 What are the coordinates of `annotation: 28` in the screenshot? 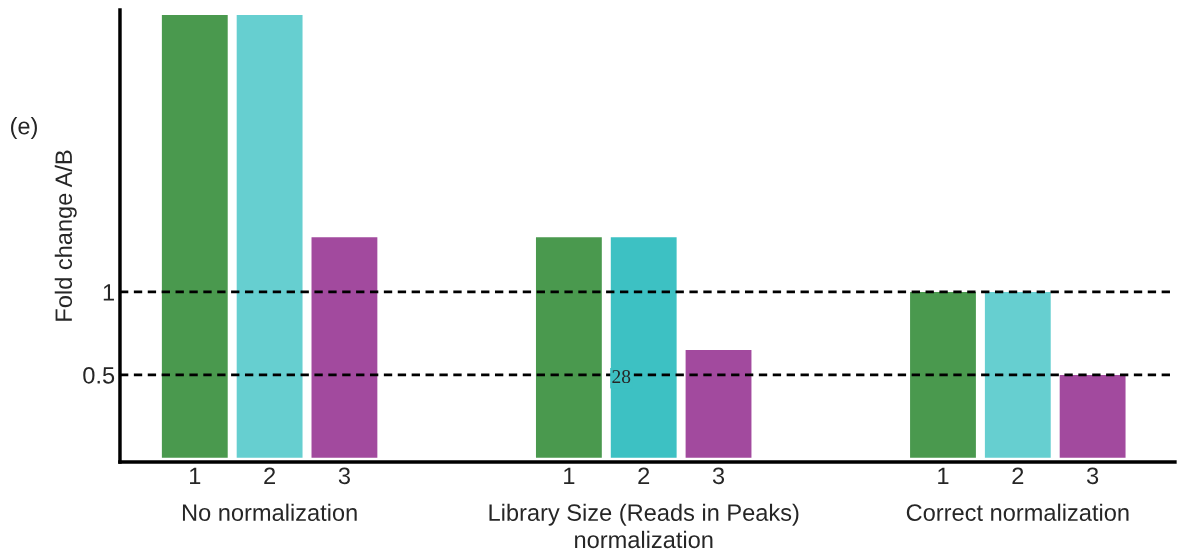 It's located at (621, 376).